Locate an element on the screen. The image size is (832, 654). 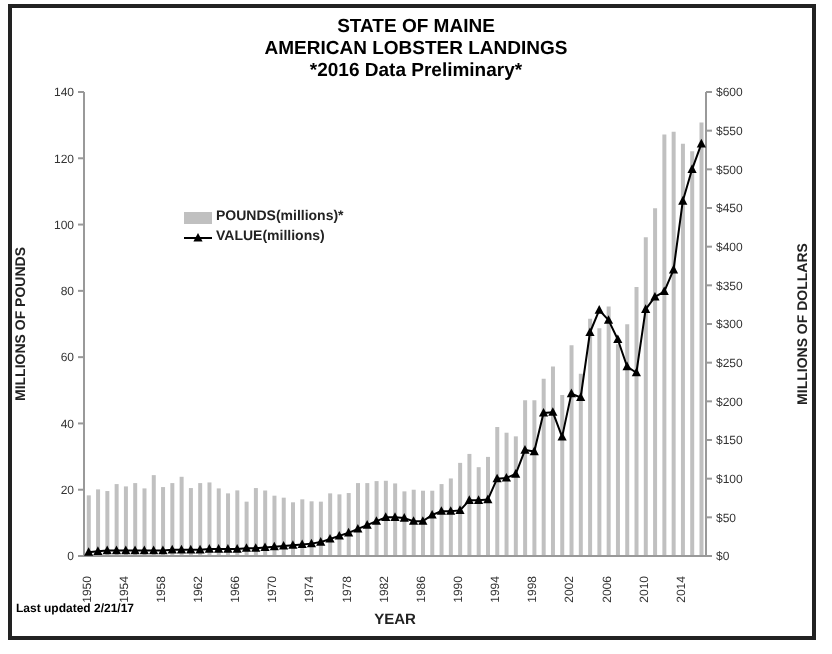
chart-subtitle: *2016 Data Preliminary* is located at coordinates (416, 71).